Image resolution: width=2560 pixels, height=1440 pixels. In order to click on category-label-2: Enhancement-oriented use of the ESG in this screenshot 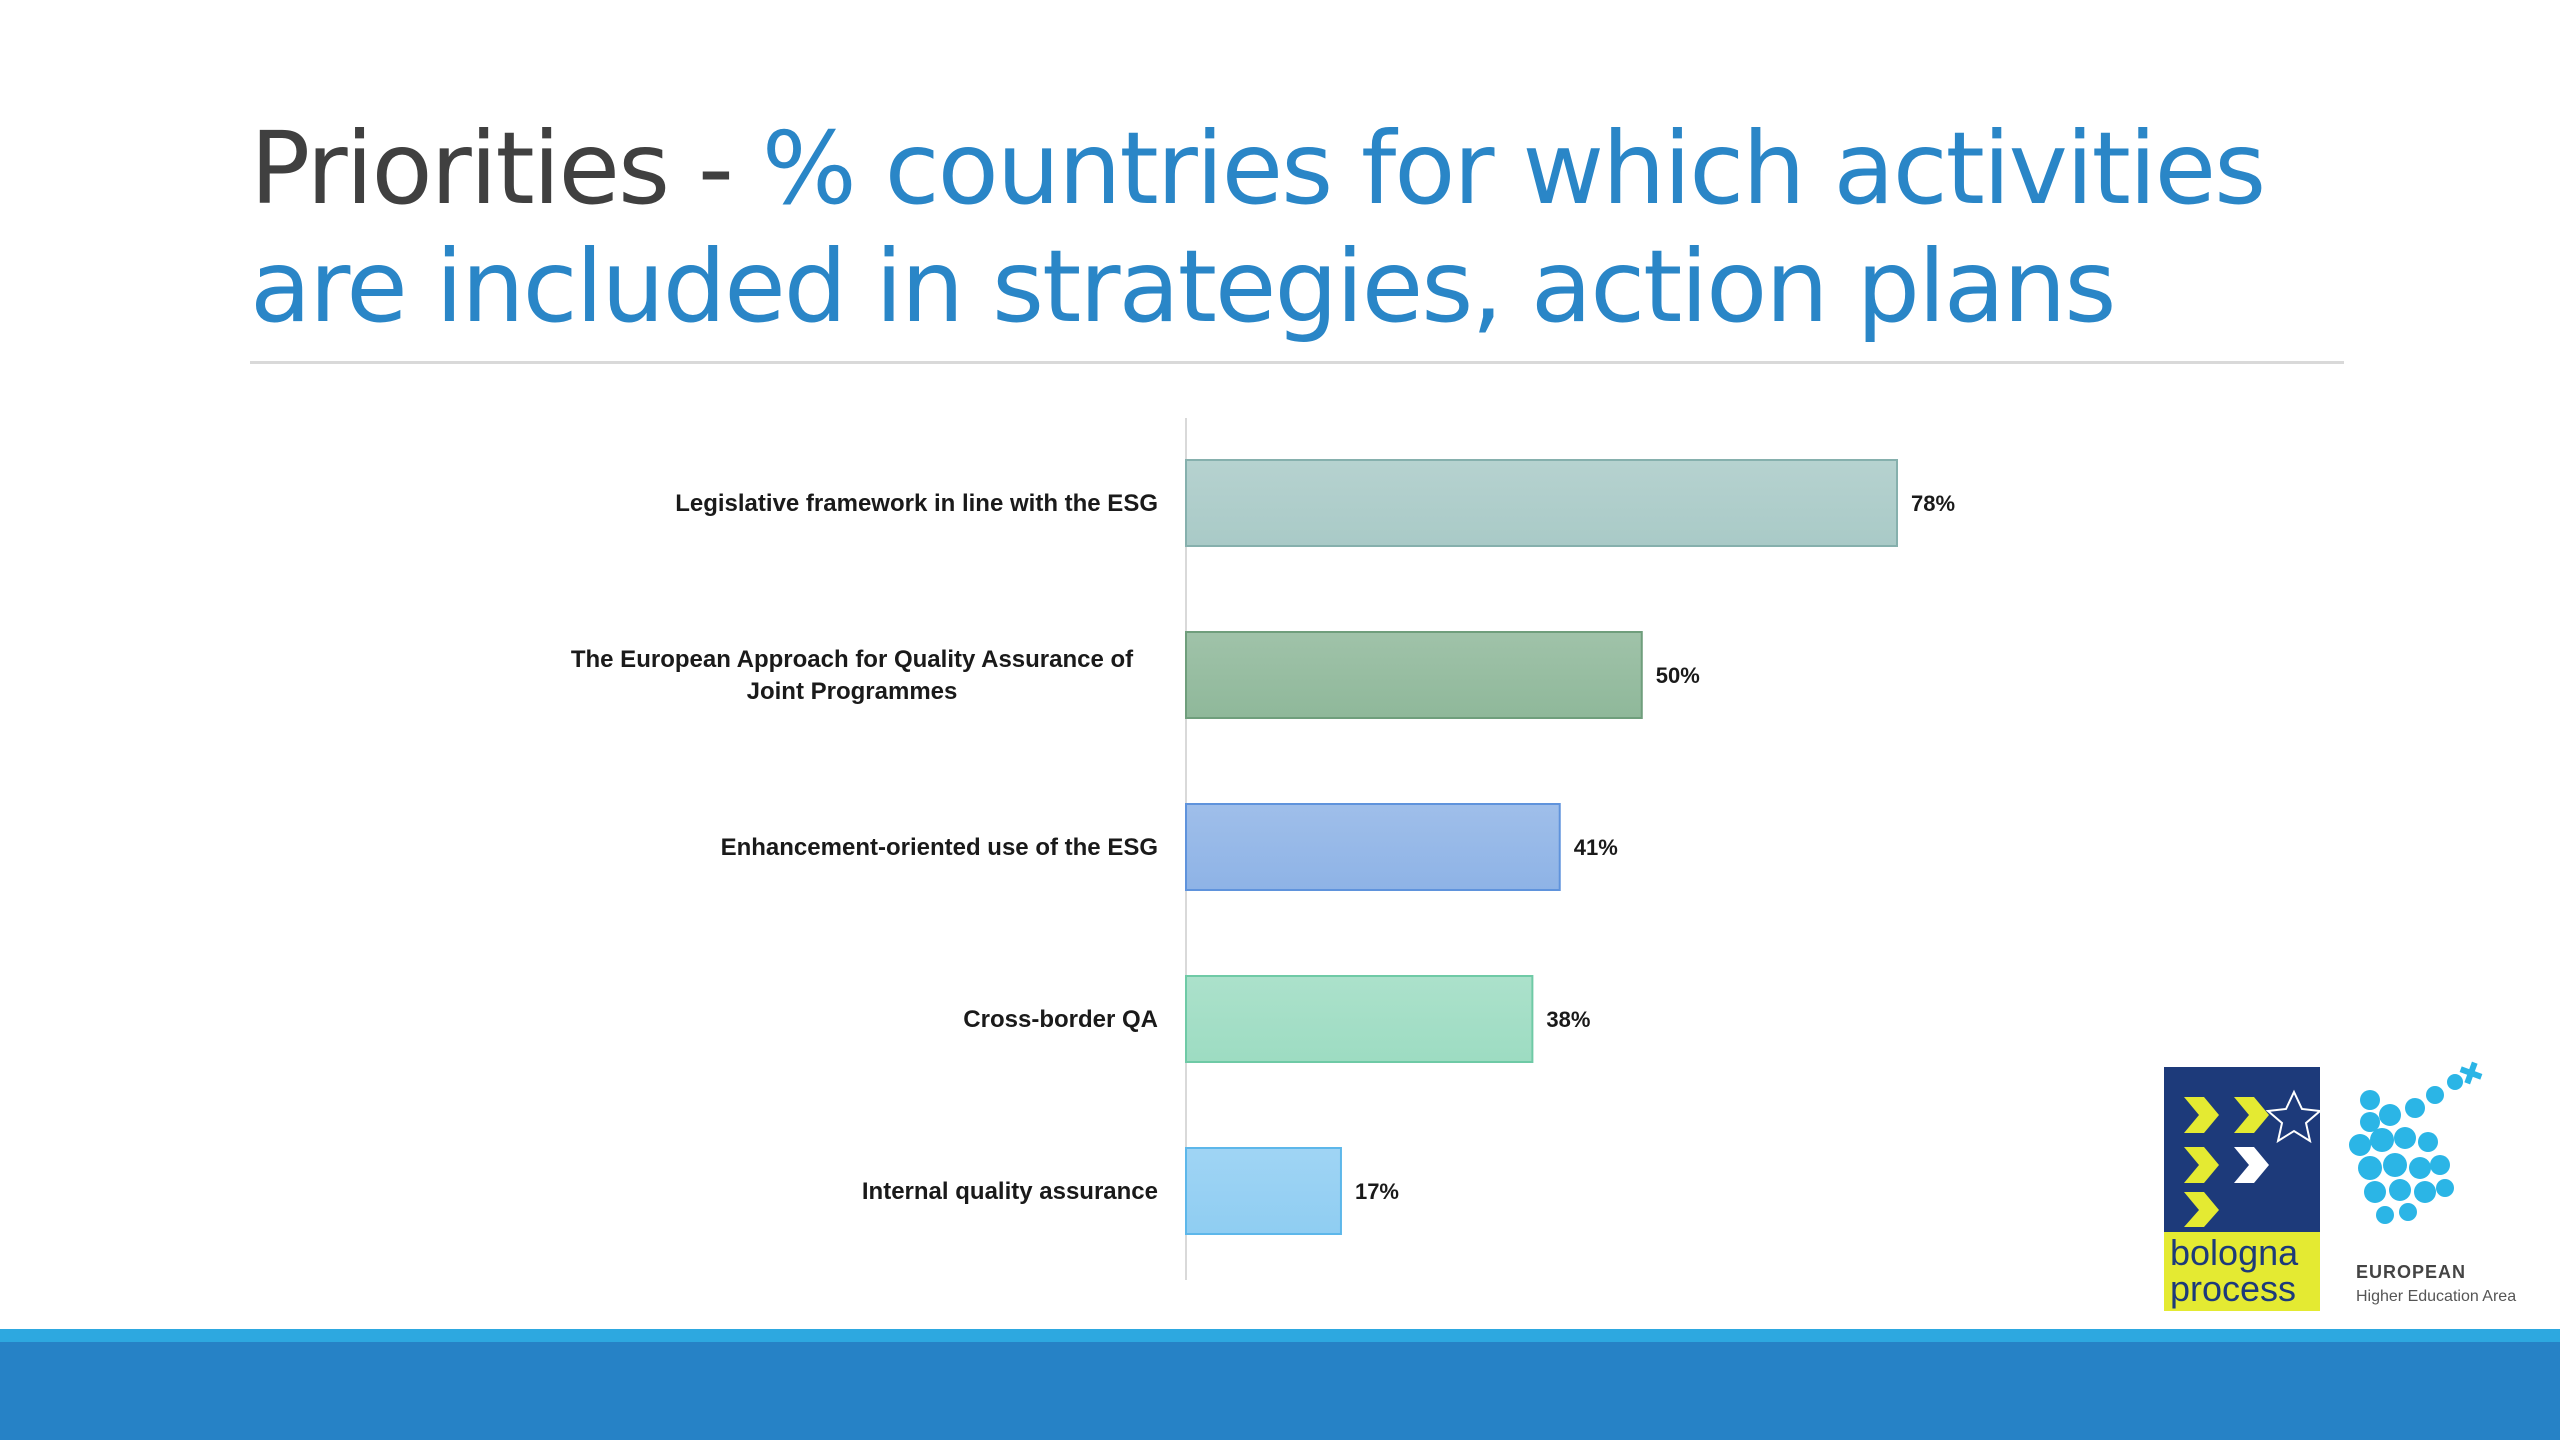, I will do `click(939, 847)`.